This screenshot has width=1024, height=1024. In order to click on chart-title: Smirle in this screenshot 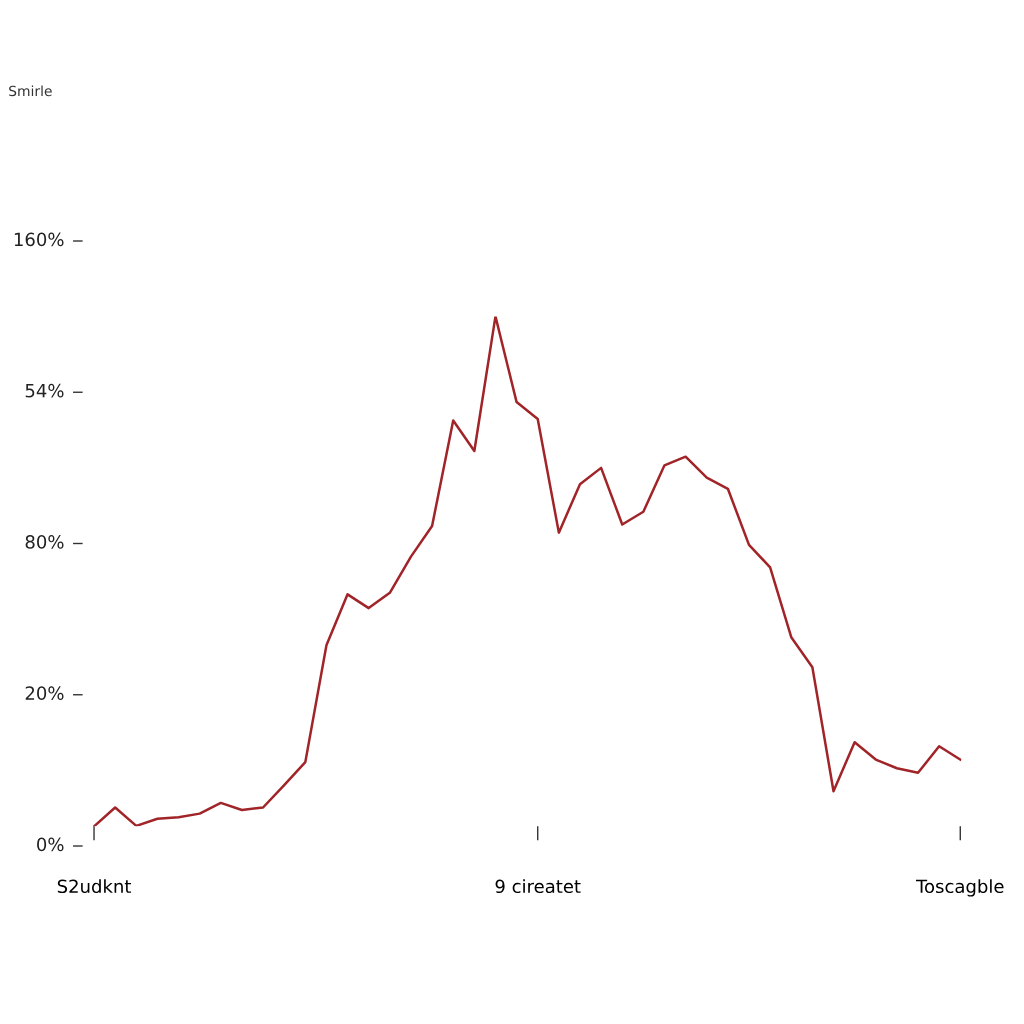, I will do `click(30, 91)`.